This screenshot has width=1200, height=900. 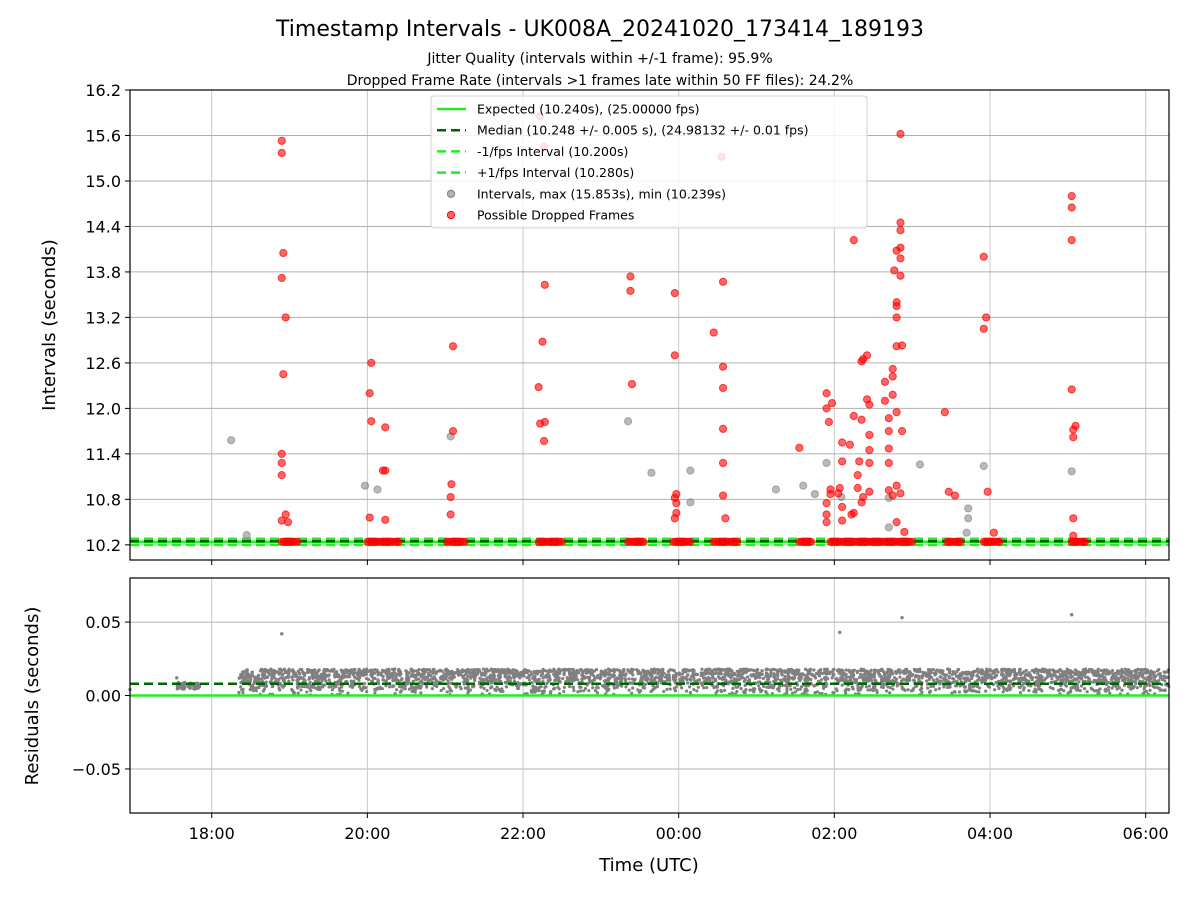 What do you see at coordinates (826, 463) in the screenshot?
I see `interval-point` at bounding box center [826, 463].